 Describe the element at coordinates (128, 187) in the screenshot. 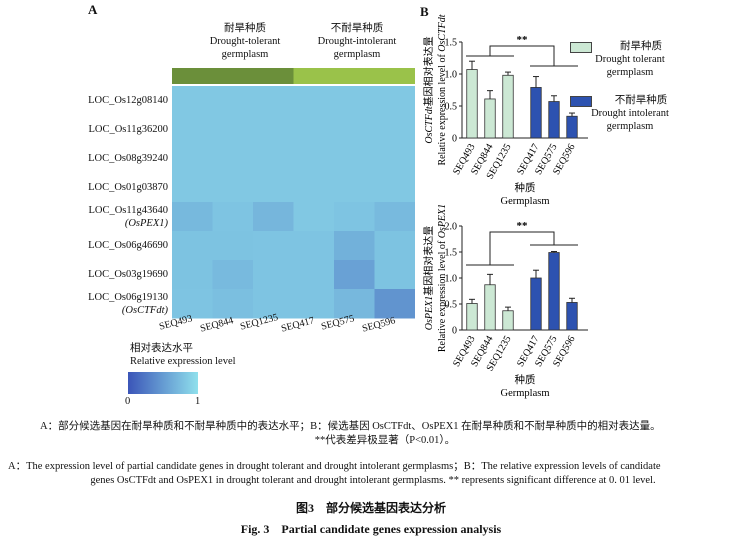

I see `gene-label: LOC_Os01g03870` at that location.